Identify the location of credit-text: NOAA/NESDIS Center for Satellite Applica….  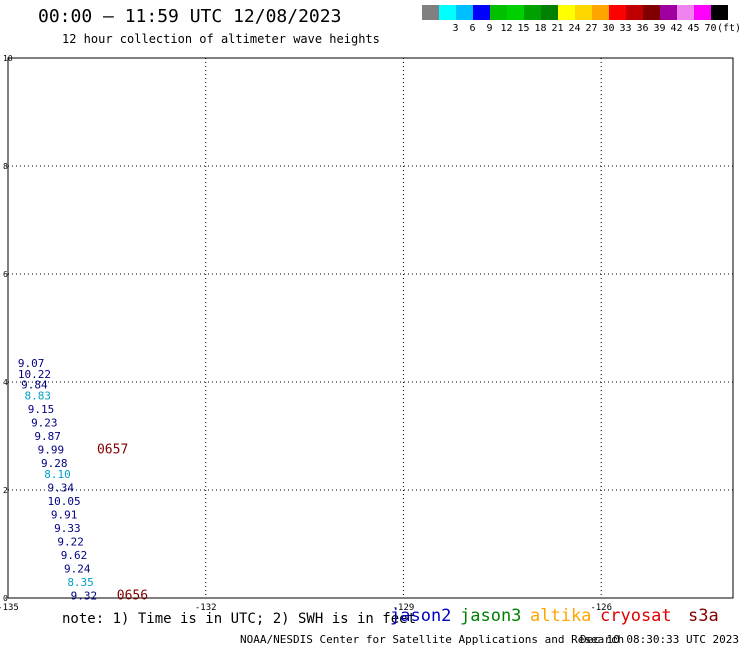
(432, 639).